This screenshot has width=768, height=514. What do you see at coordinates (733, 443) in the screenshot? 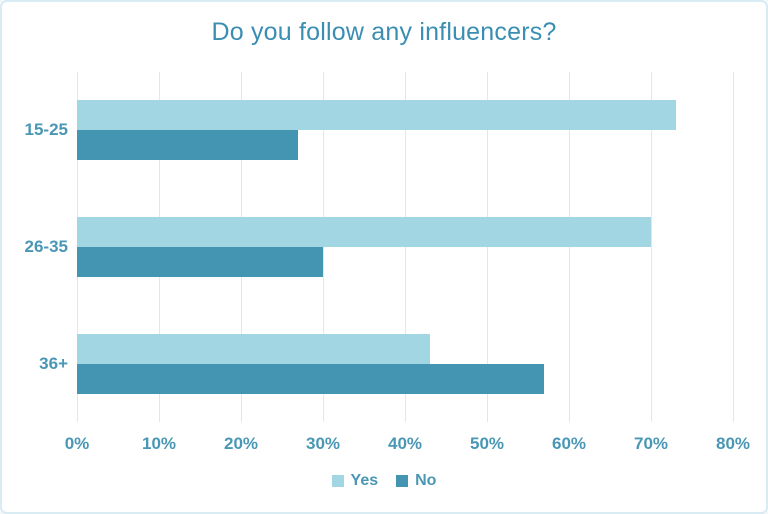
I see `x-axis-tick-label: 80%` at bounding box center [733, 443].